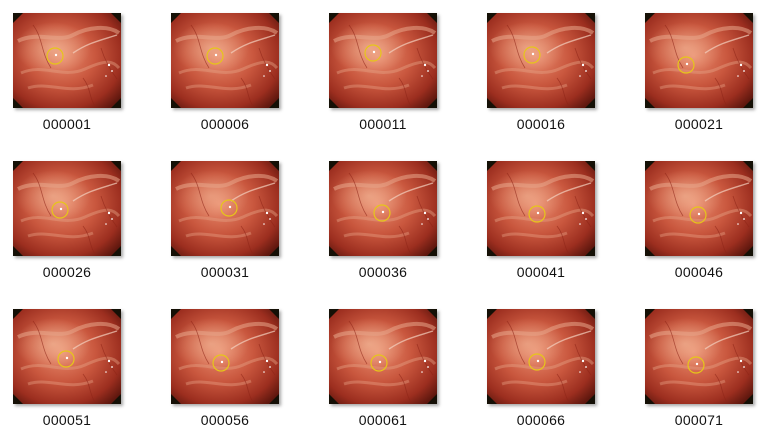  What do you see at coordinates (541, 420) in the screenshot?
I see `file-name-label: 000066` at bounding box center [541, 420].